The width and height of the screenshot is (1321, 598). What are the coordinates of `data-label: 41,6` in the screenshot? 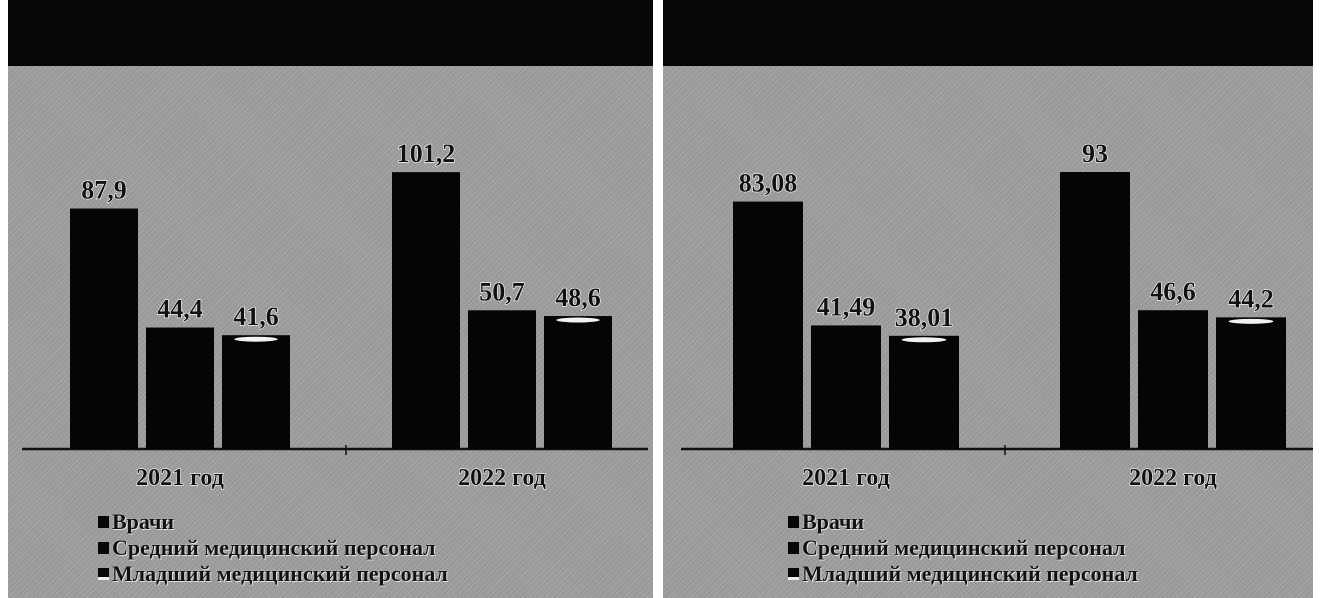 It's located at (256, 316).